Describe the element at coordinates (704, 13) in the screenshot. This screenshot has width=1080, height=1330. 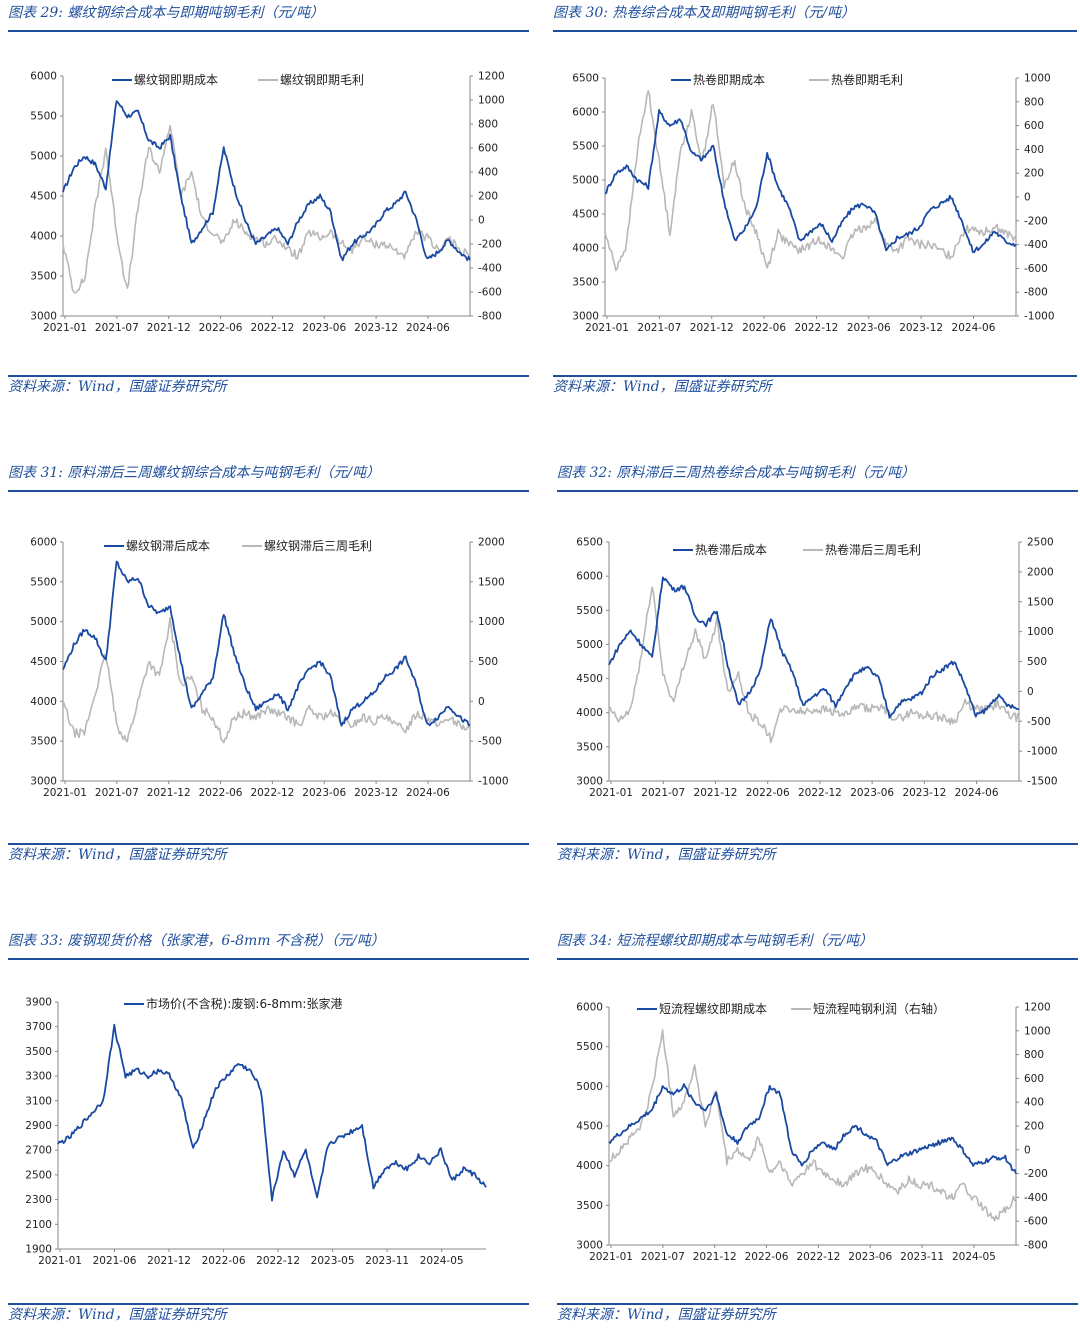
I see `chart-title: 图表 30: 热卷综合成本及即期吨钢毛利（元/吨）` at that location.